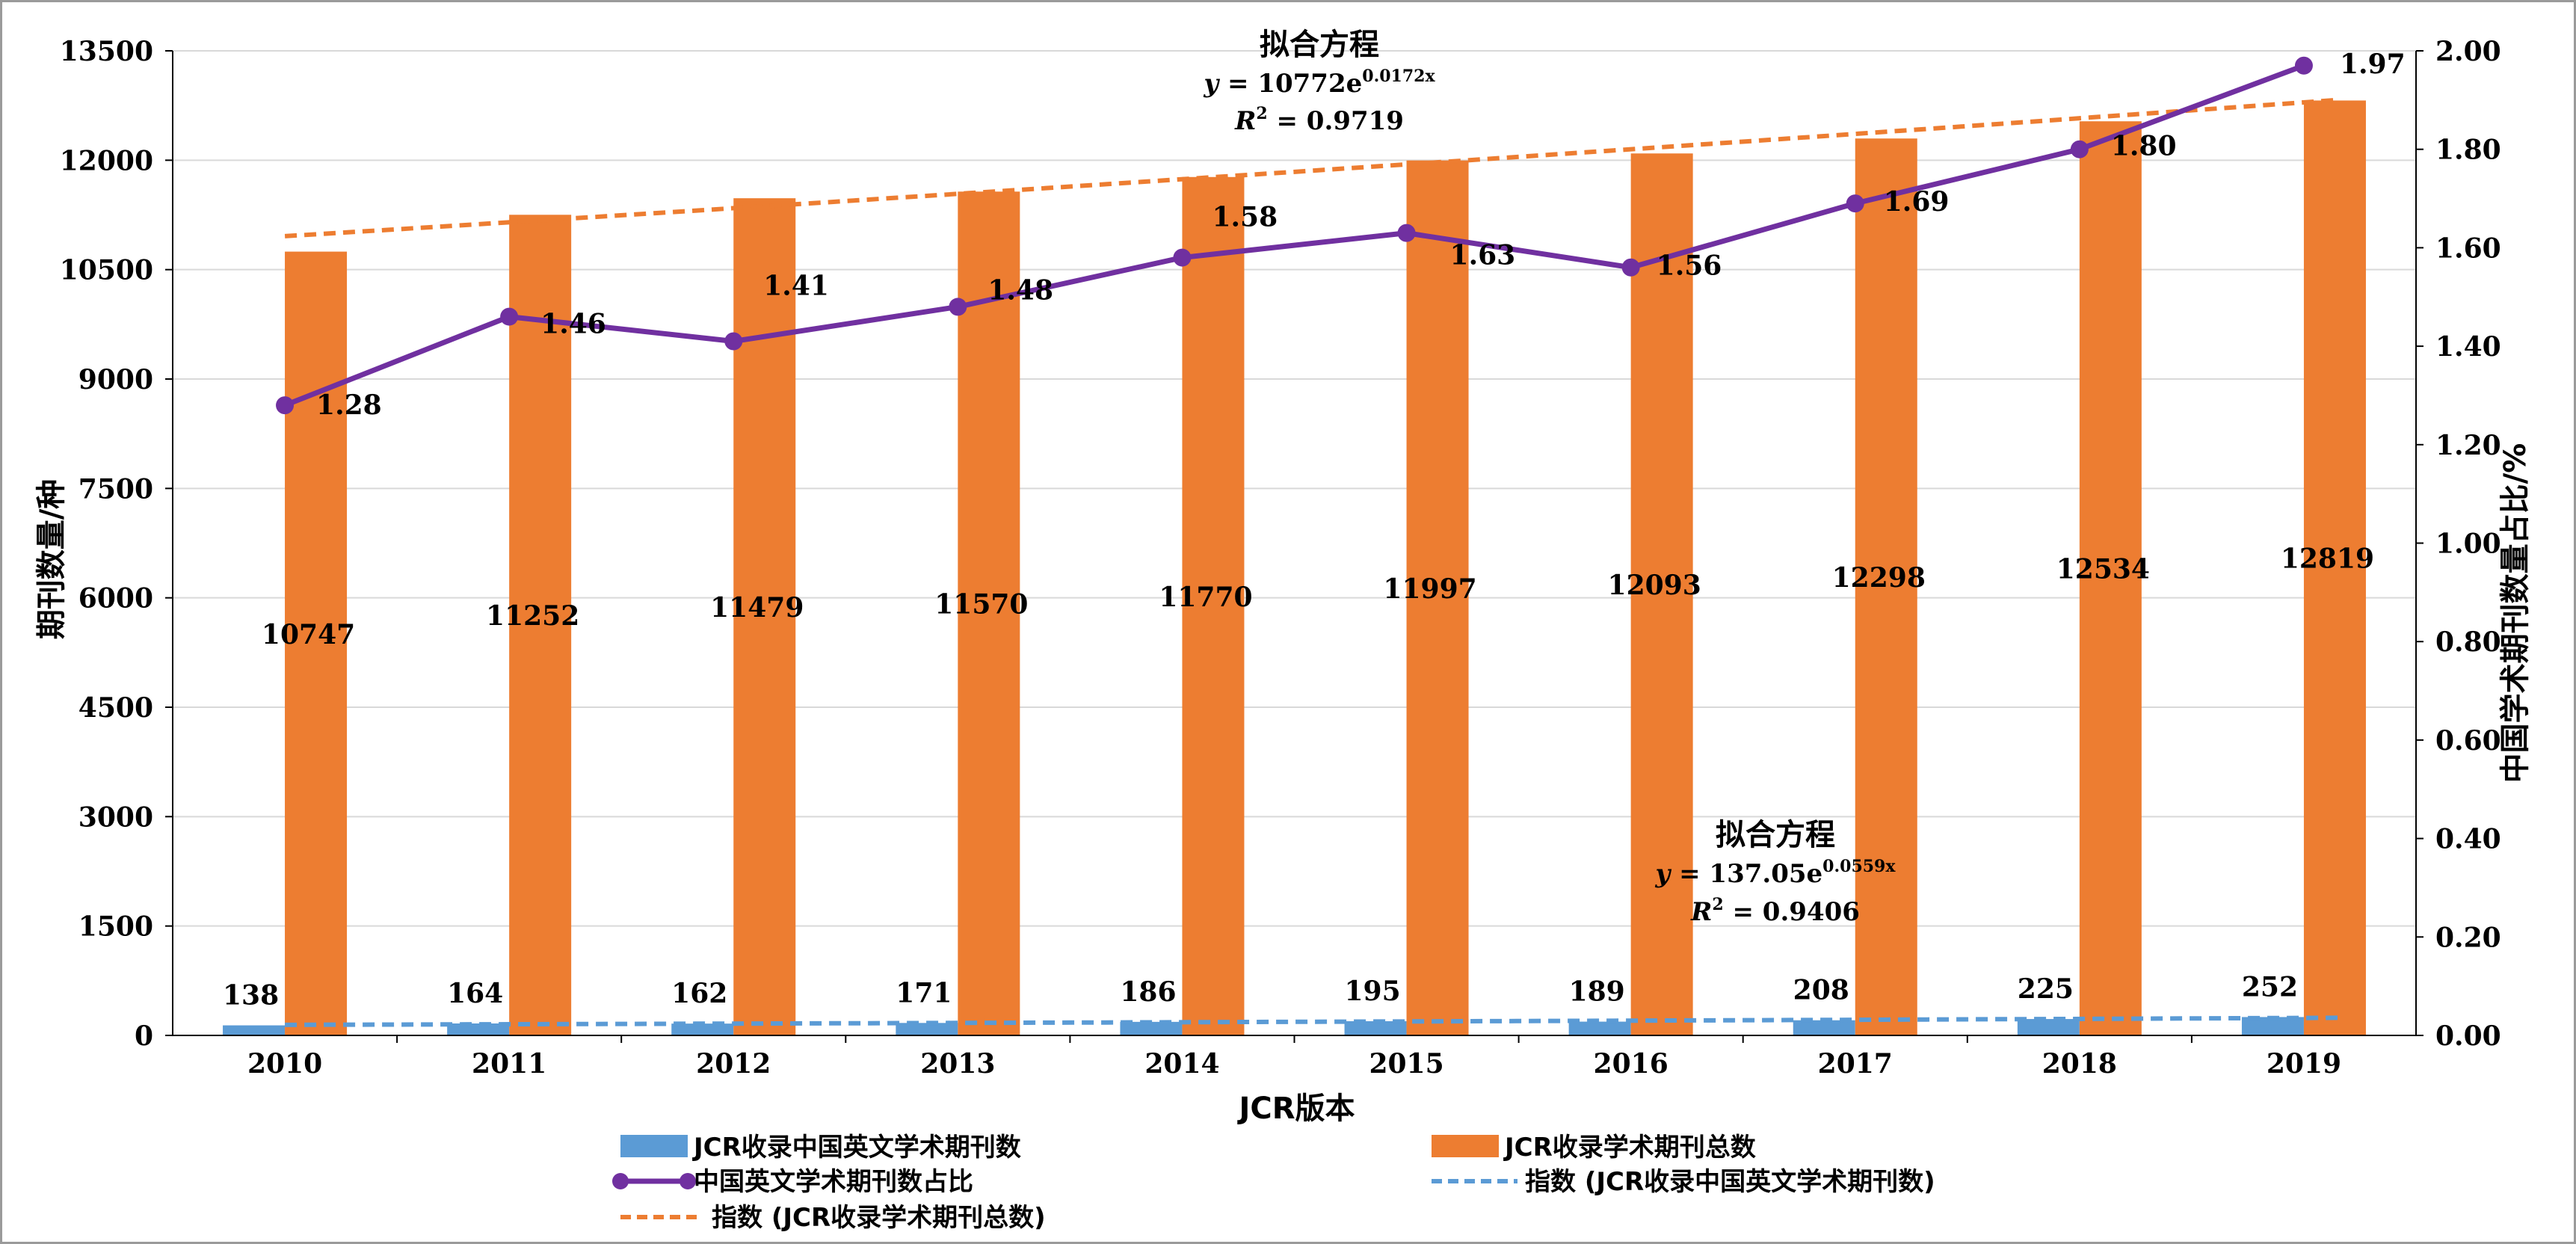 The height and width of the screenshot is (1244, 2576). Describe the element at coordinates (1654, 585) in the screenshot. I see `bar-total-label: 12093` at that location.